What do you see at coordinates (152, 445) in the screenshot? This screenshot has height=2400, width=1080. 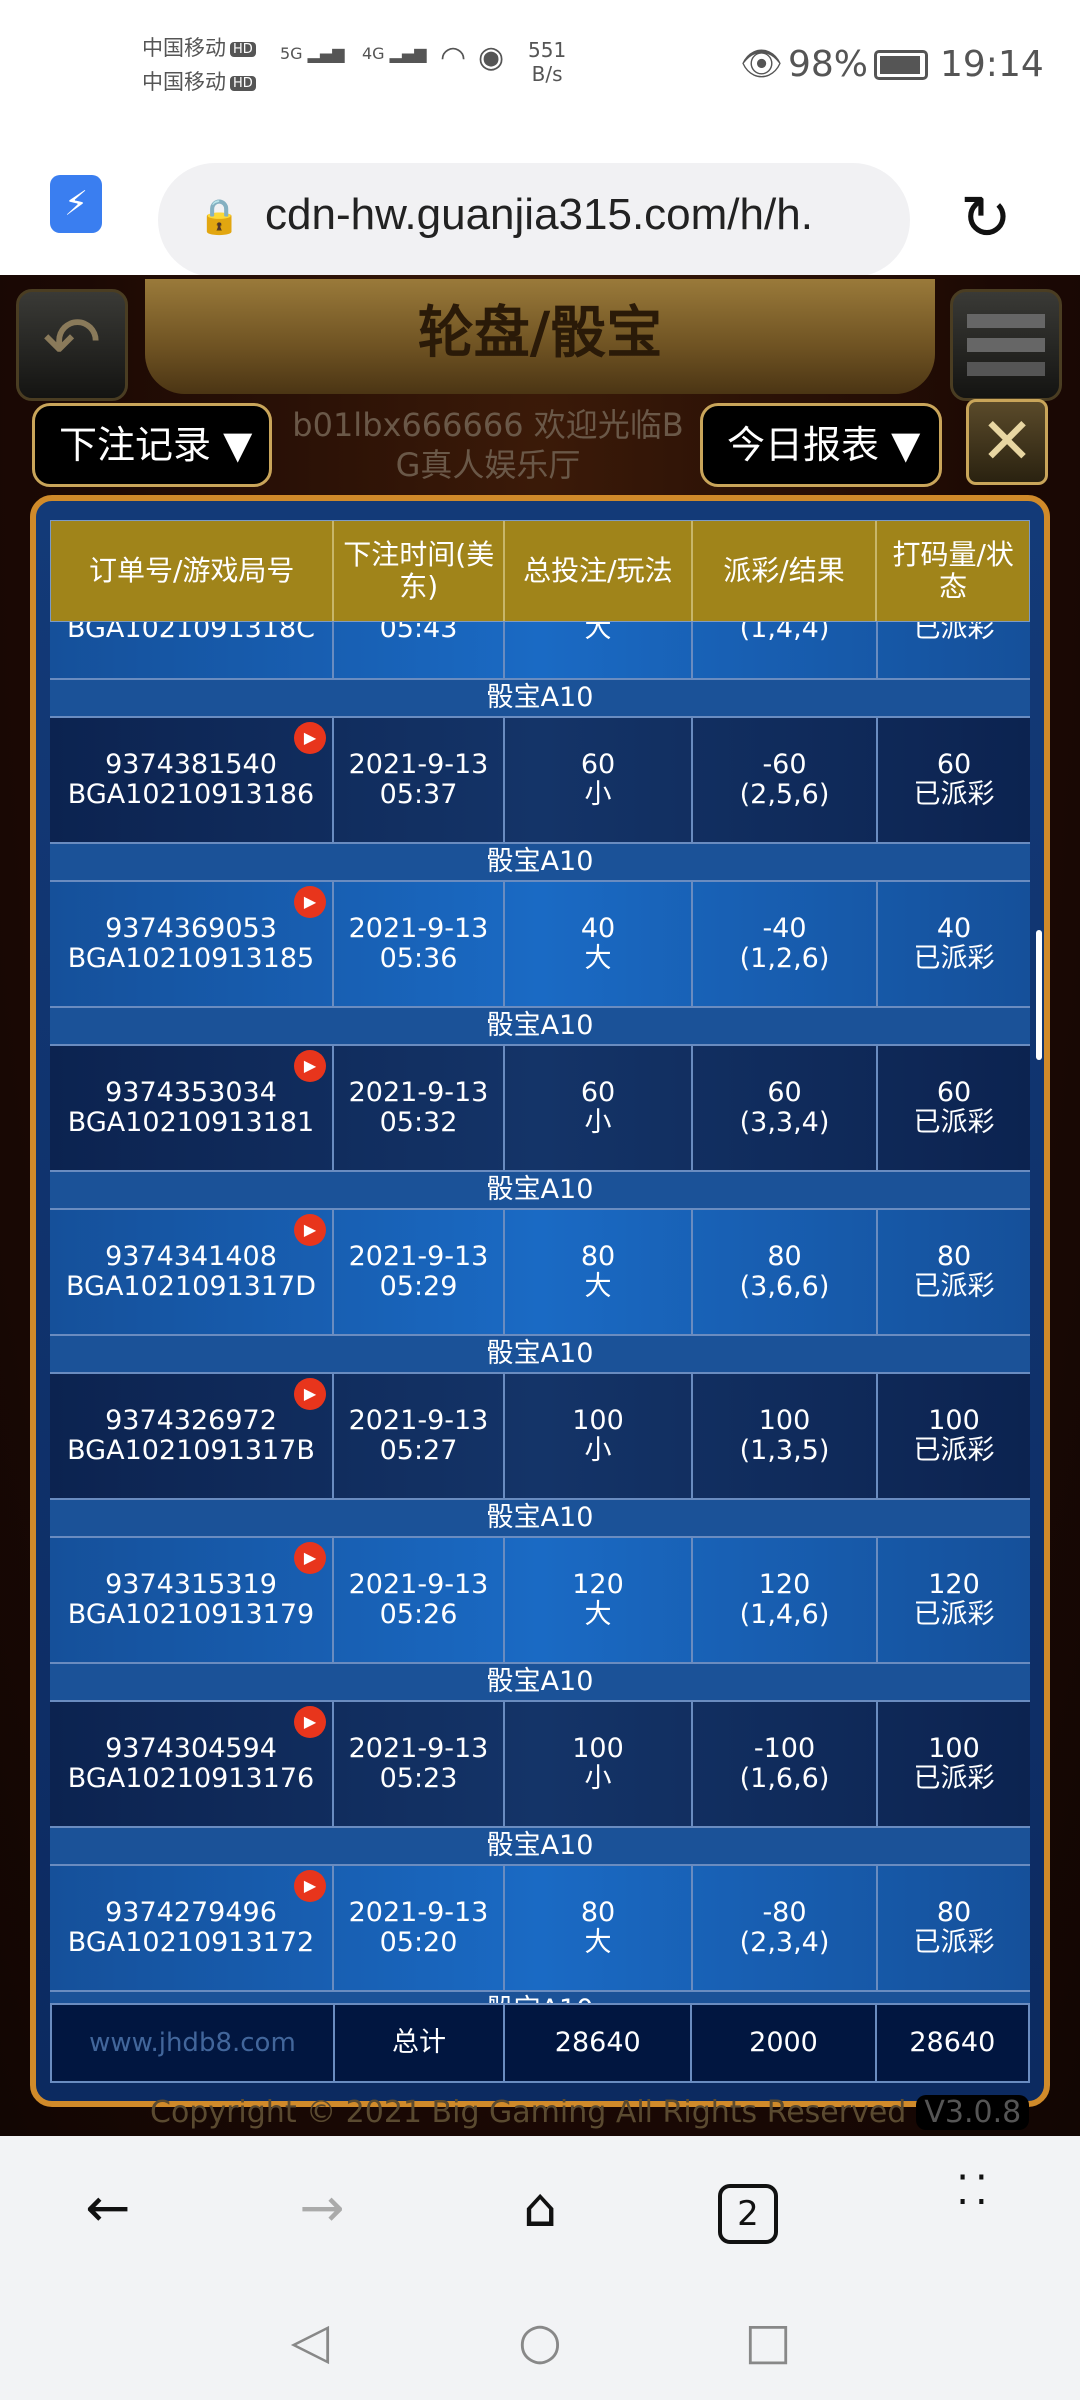 I see `records-dropdown: 下注记录 ▼` at bounding box center [152, 445].